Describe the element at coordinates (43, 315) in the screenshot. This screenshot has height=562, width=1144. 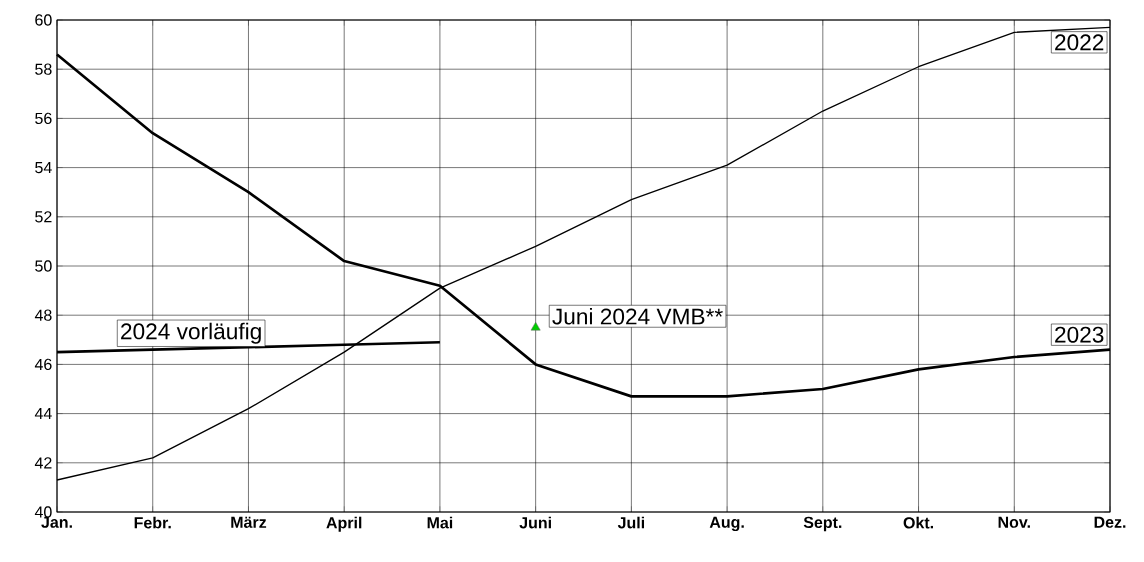
I see `y-tick-label: 48` at that location.